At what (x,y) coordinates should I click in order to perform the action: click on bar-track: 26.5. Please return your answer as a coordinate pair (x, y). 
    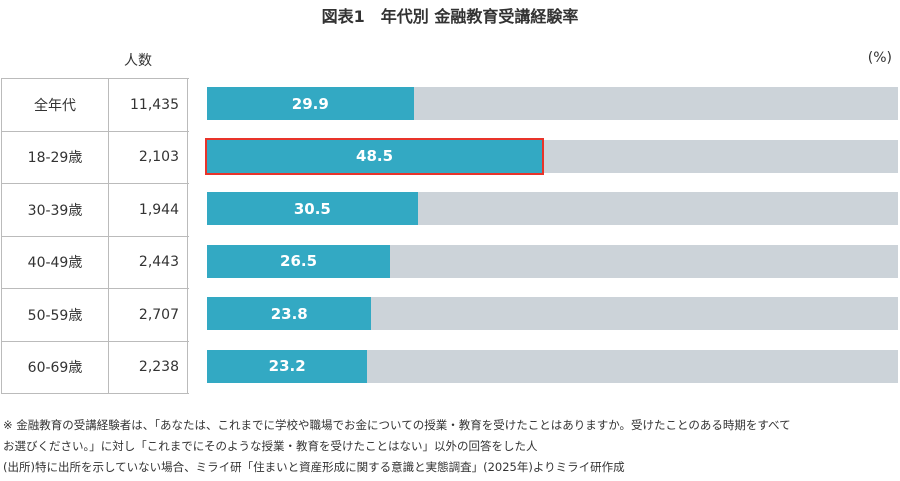
    Looking at the image, I should click on (552, 261).